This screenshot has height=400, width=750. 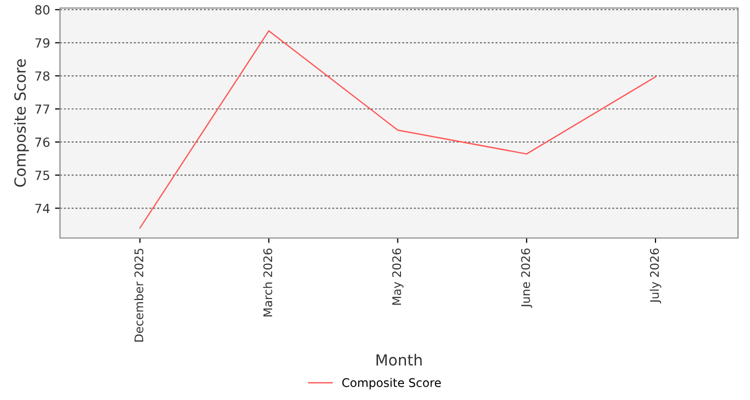 What do you see at coordinates (42, 175) in the screenshot?
I see `y-tick-label: 75` at bounding box center [42, 175].